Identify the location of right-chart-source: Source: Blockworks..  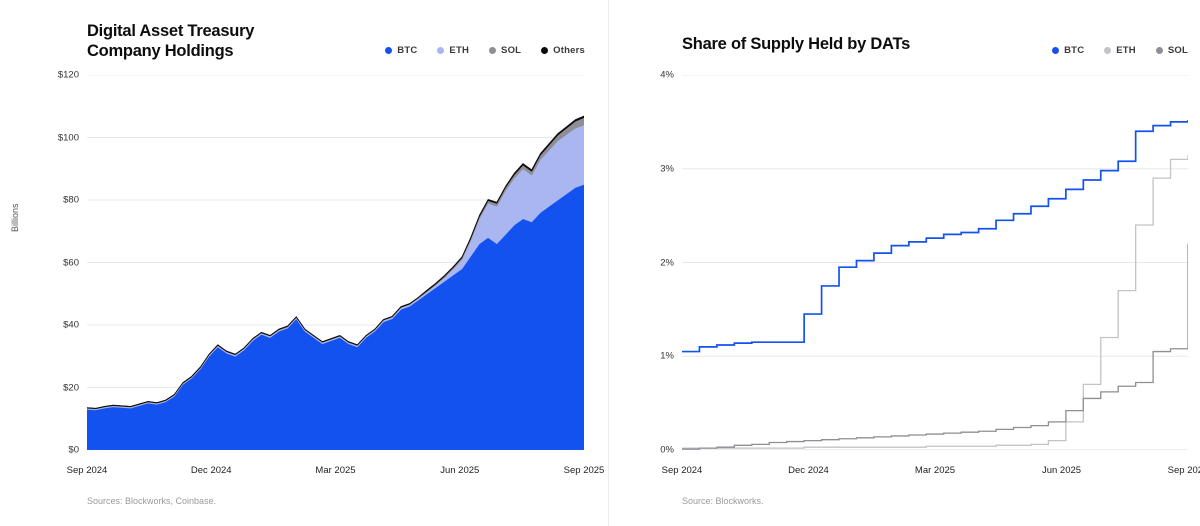
(723, 501).